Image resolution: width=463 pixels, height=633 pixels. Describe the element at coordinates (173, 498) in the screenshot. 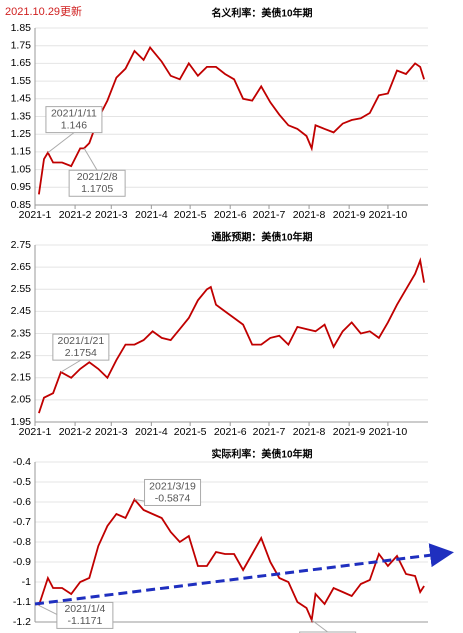

I see `annotation-value: -0.5874` at that location.